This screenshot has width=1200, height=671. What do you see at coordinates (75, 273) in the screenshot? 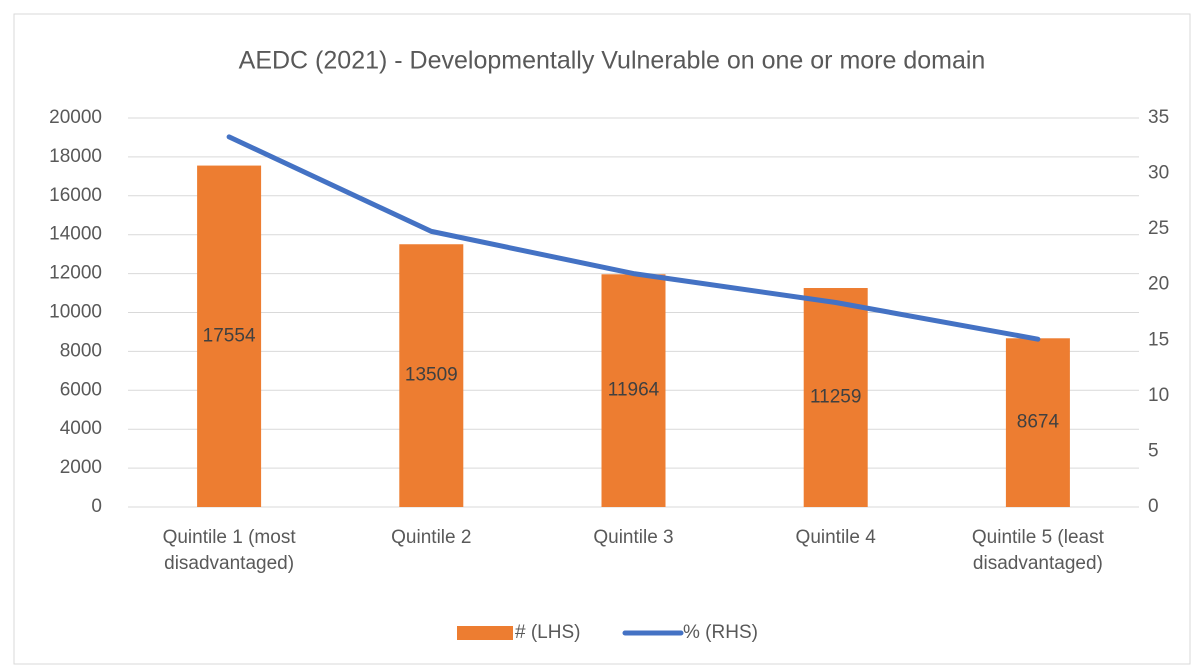
I see `y-tick-label: 12000` at bounding box center [75, 273].